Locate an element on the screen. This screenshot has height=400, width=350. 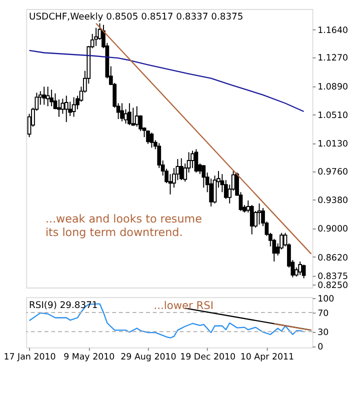
x-tick-label: 9 May 2010 is located at coordinates (89, 357).